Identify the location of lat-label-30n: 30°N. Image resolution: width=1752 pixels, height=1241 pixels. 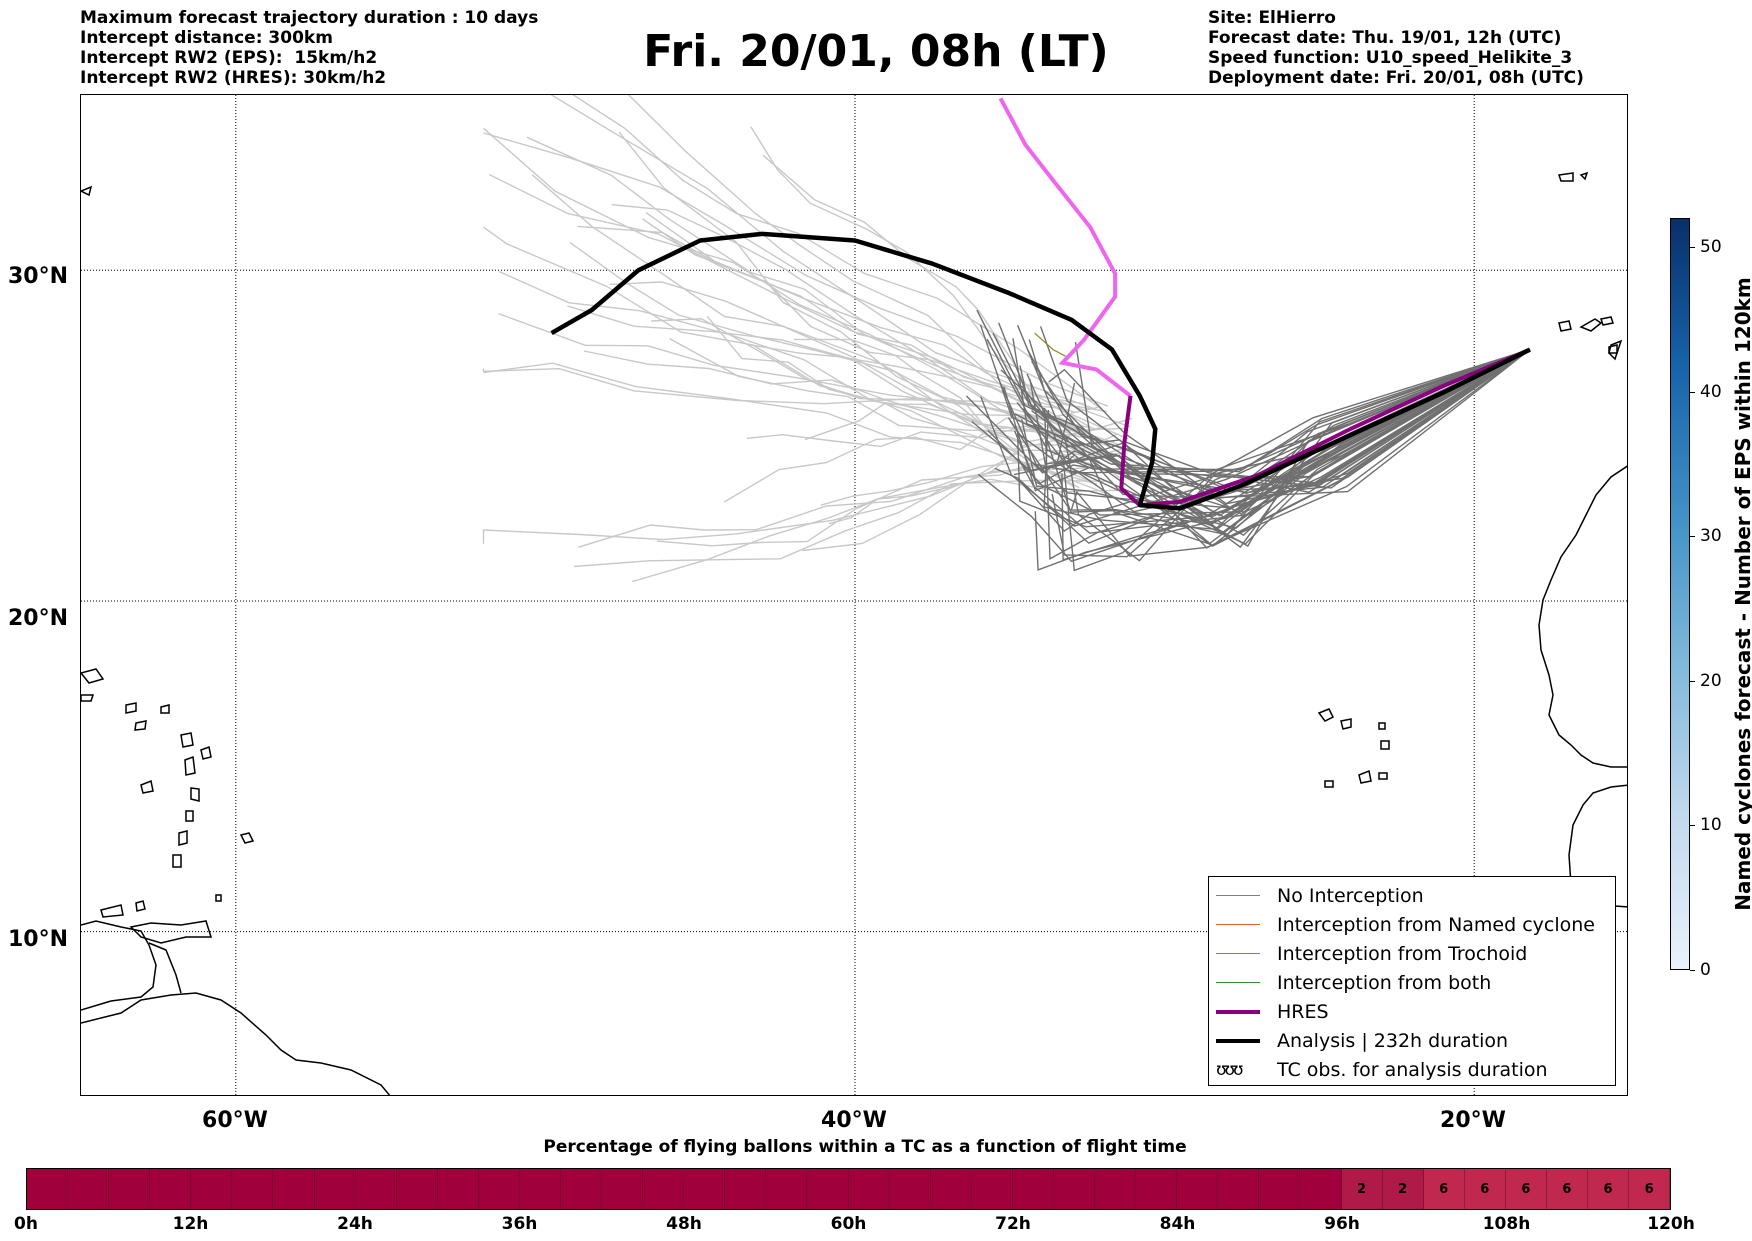
(38, 276).